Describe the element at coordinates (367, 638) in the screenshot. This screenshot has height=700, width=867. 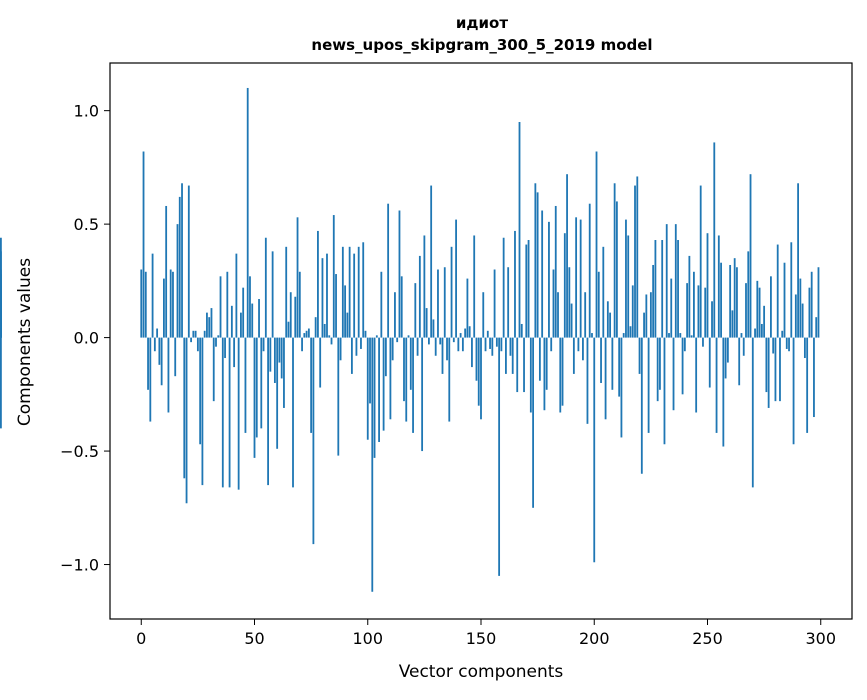
I see `x-tick-label: 100` at that location.